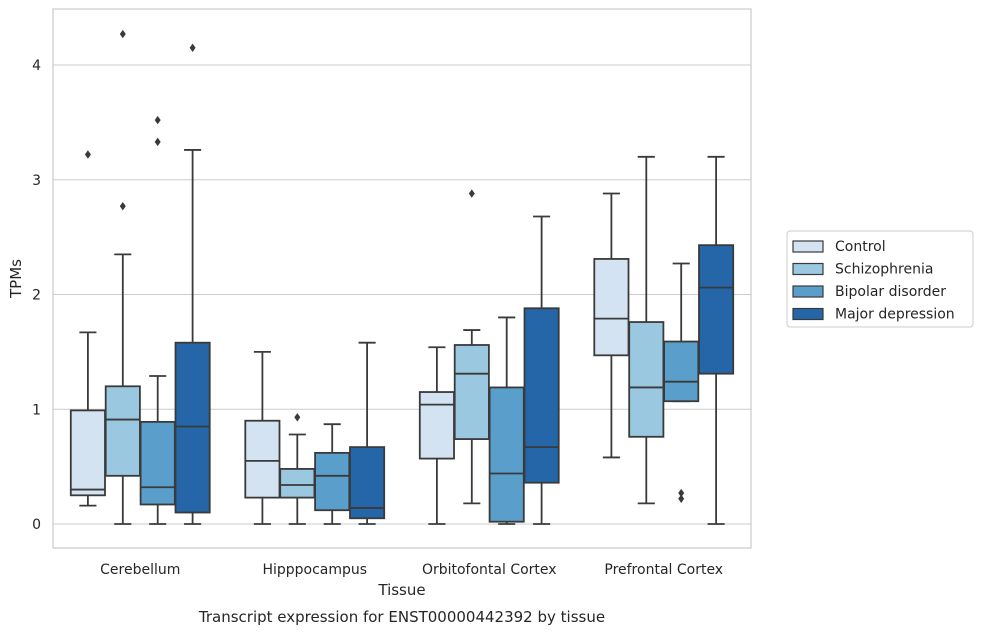  What do you see at coordinates (895, 315) in the screenshot?
I see `legend-label: Major depression` at bounding box center [895, 315].